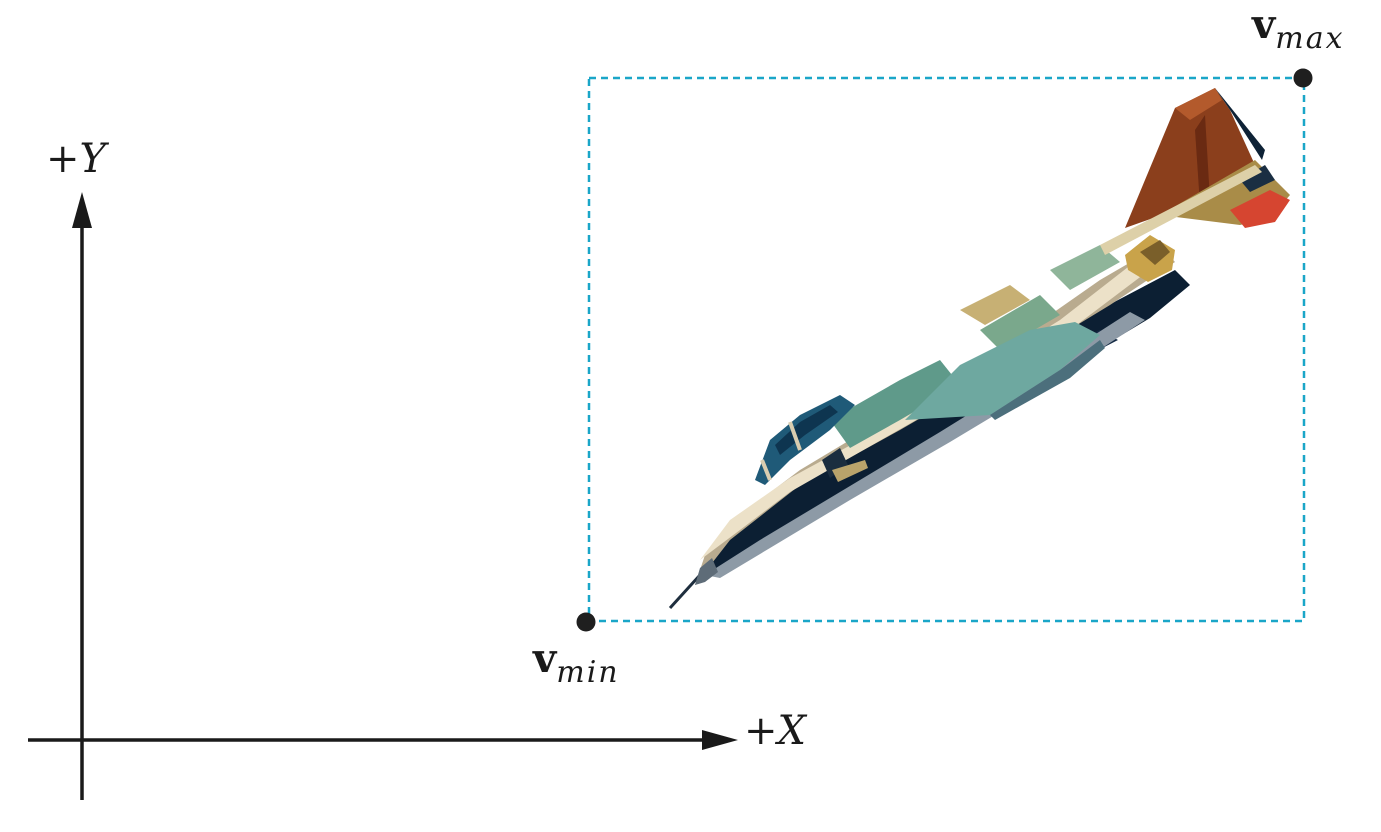 The height and width of the screenshot is (832, 1381). What do you see at coordinates (586, 622) in the screenshot?
I see `v-min-point` at bounding box center [586, 622].